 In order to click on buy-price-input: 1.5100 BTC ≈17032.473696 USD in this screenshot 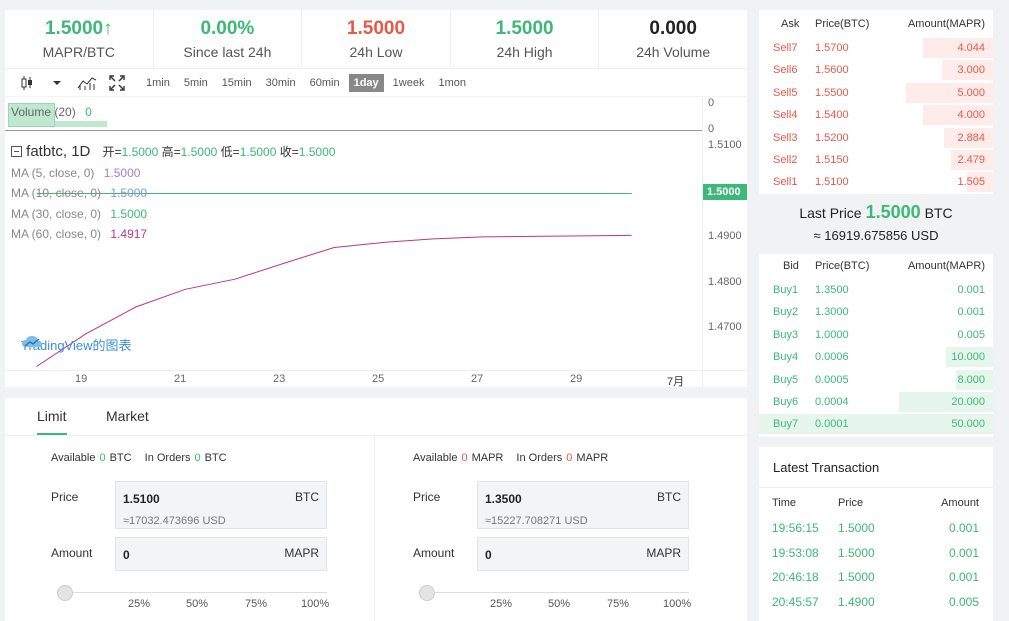, I will do `click(221, 505)`.